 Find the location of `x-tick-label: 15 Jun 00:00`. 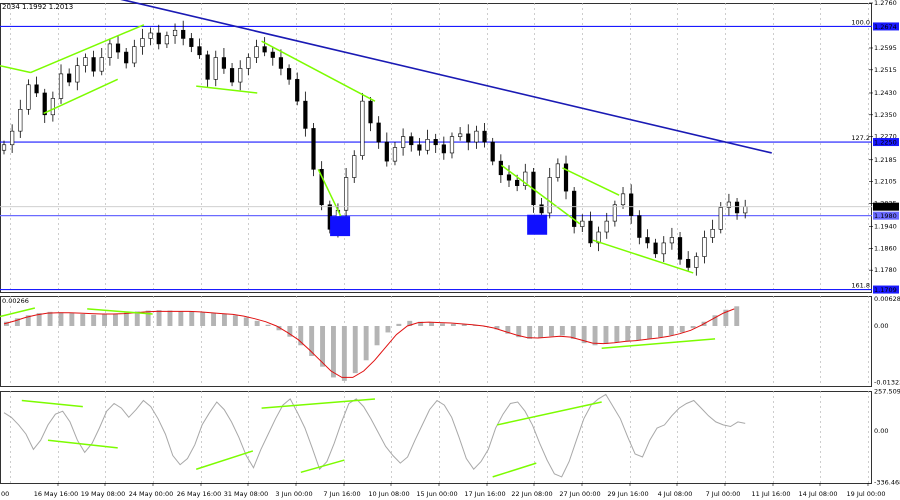

x-tick-label: 15 Jun 00:00 is located at coordinates (436, 494).